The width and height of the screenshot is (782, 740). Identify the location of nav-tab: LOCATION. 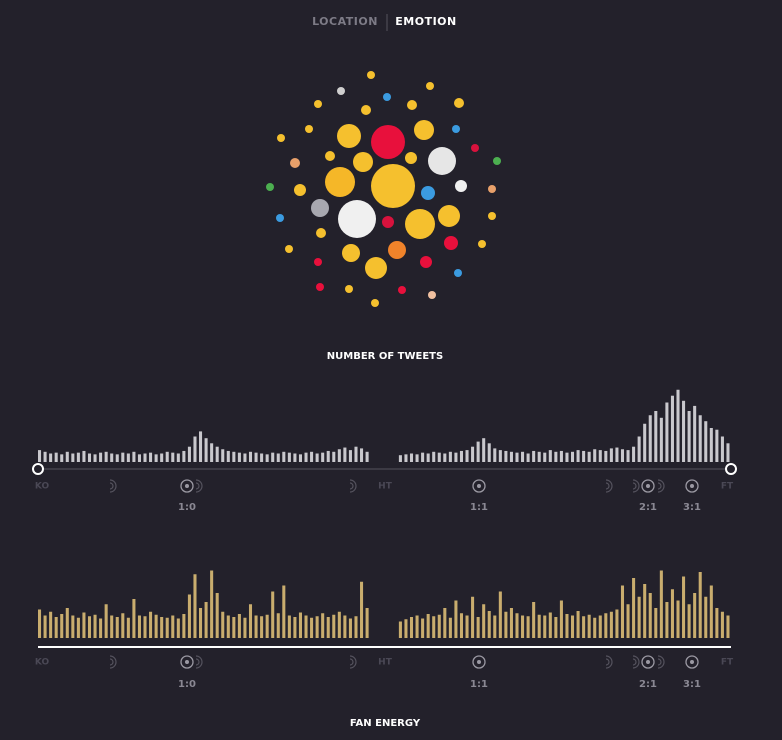
(345, 21).